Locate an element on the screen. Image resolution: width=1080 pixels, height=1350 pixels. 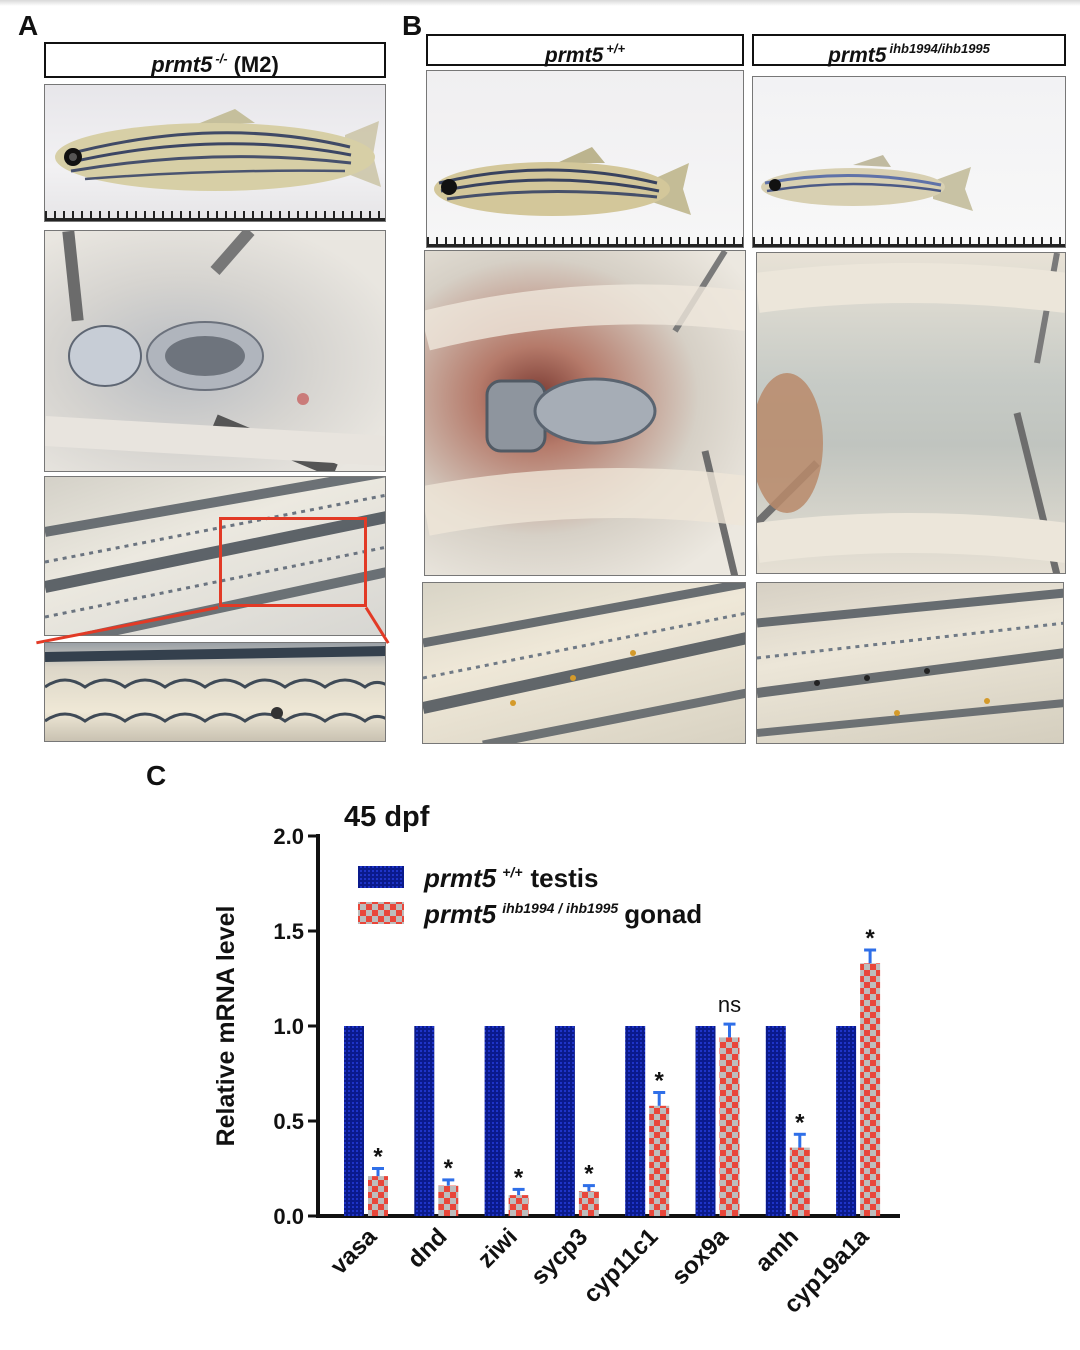
x-category-label-dnd: dnd is located at coordinates (427, 1248).